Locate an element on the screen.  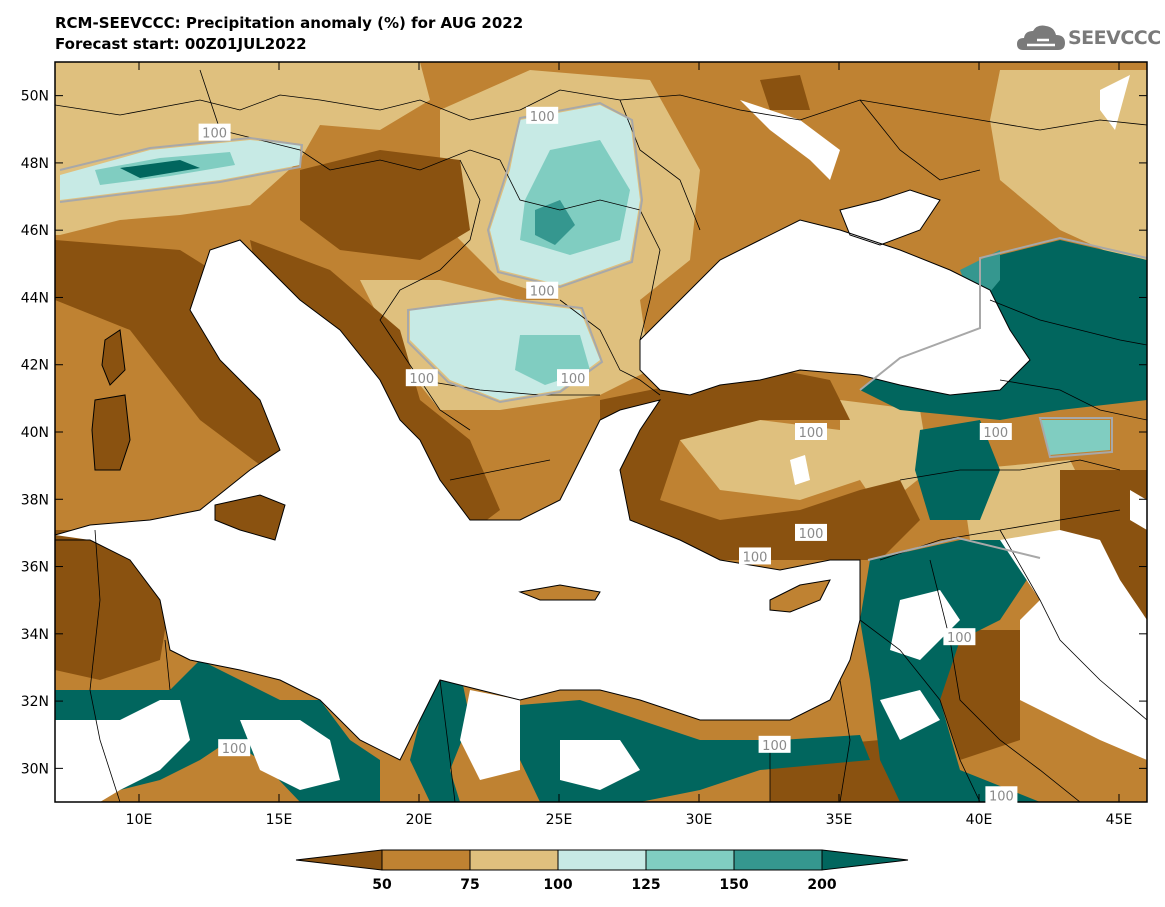
lat-tick-label: 40N is located at coordinates (35, 433).